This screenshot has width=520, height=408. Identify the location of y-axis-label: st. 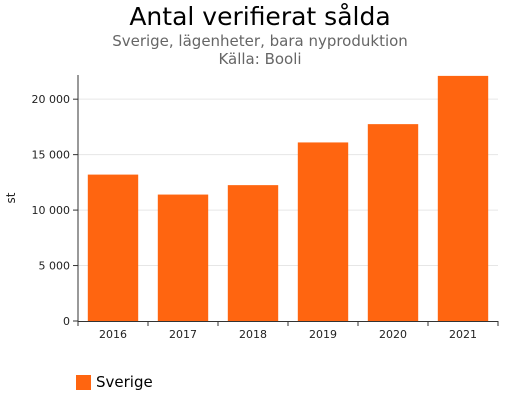
(11, 197).